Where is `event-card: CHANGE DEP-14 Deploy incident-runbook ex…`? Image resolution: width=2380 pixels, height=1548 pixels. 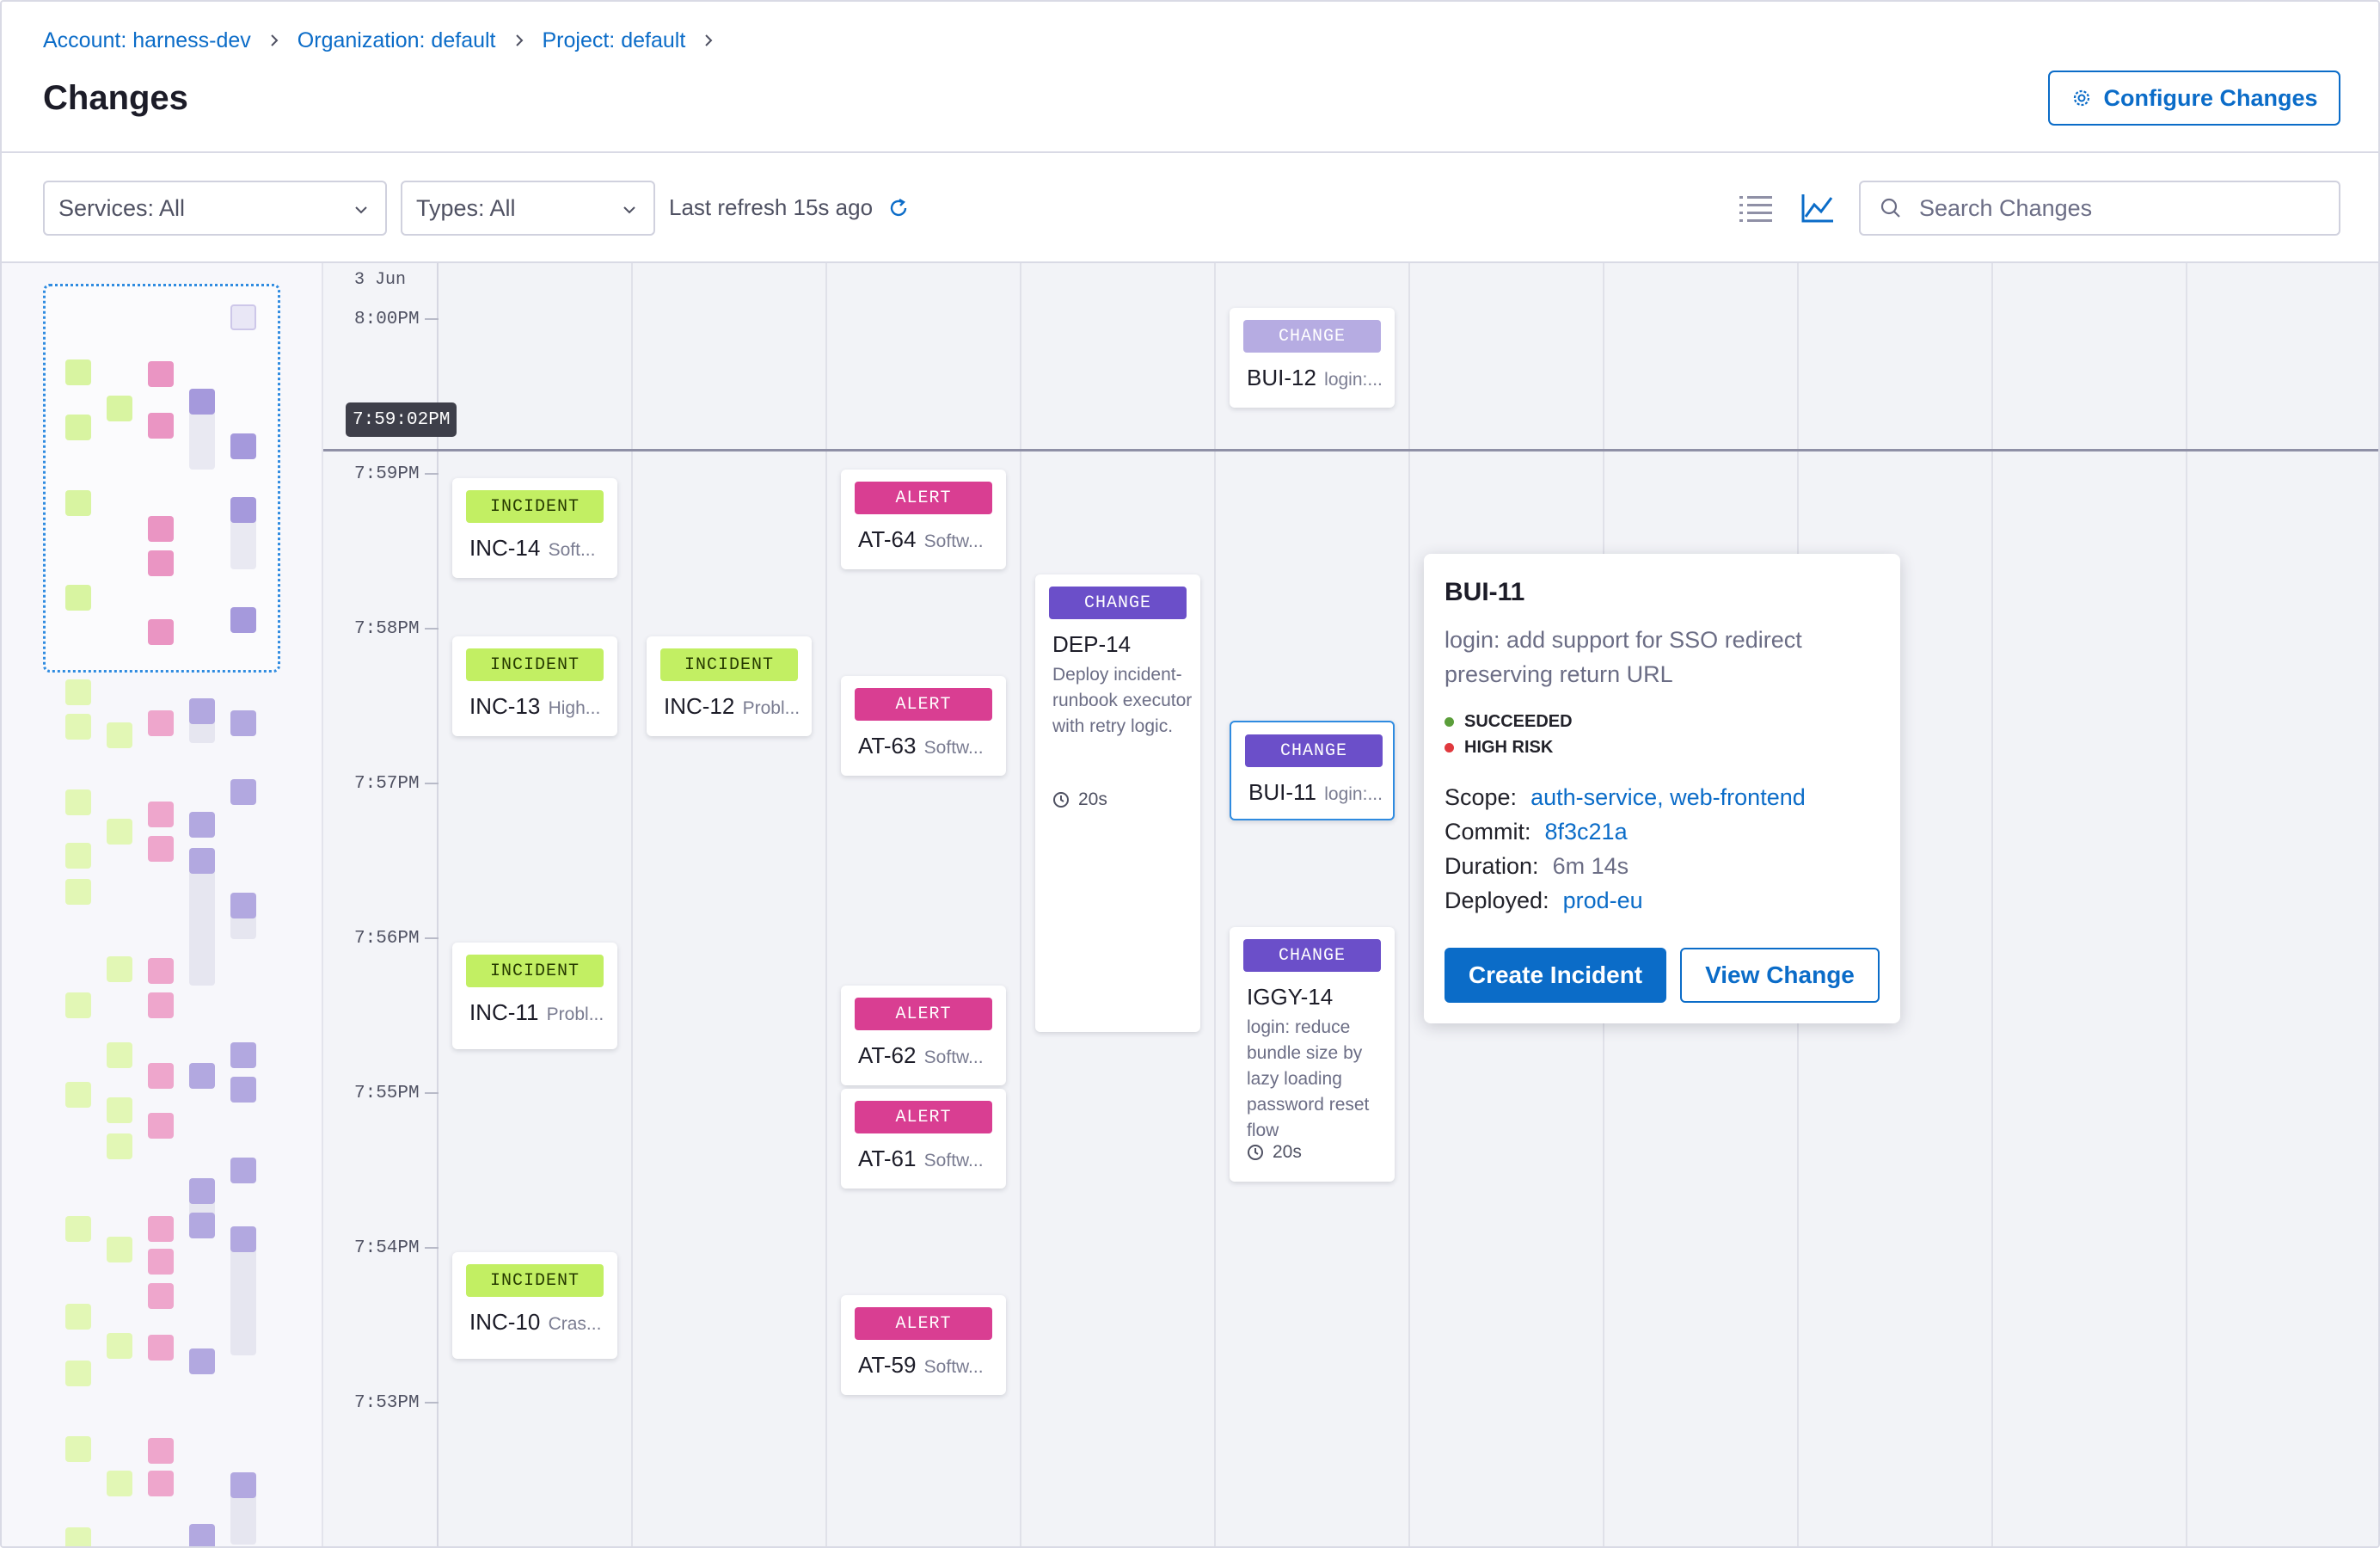 event-card: CHANGE DEP-14 Deploy incident-runbook ex… is located at coordinates (1118, 803).